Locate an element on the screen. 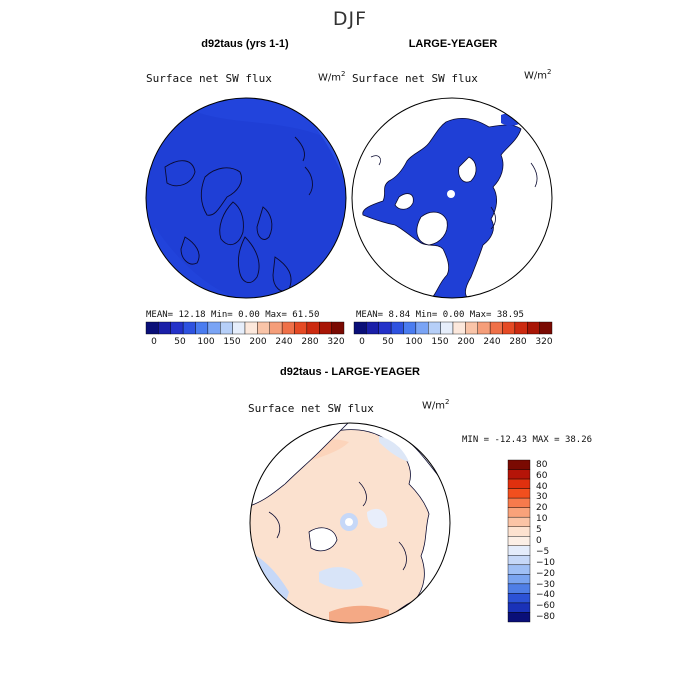 The width and height of the screenshot is (700, 700). diff-stats: MIN = -12.43 MAX = 38.26 is located at coordinates (527, 440).